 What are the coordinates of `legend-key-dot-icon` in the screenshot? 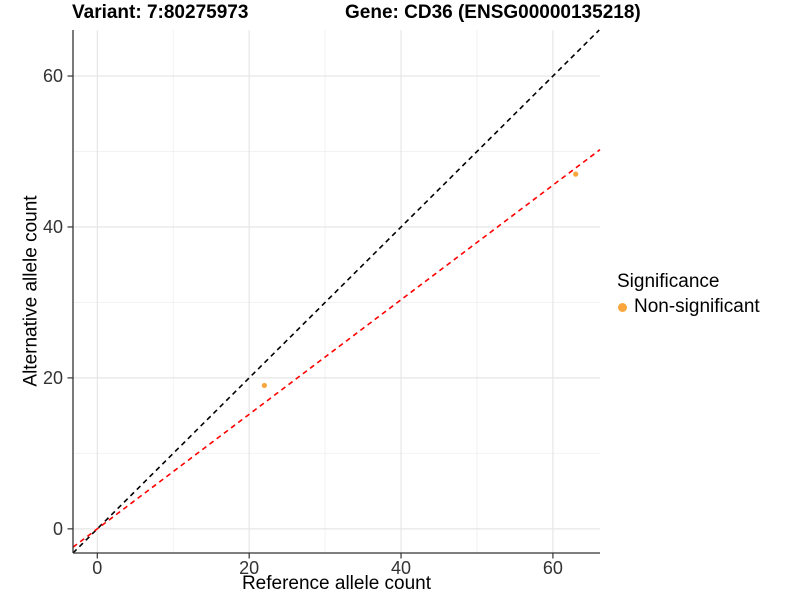 It's located at (622, 307).